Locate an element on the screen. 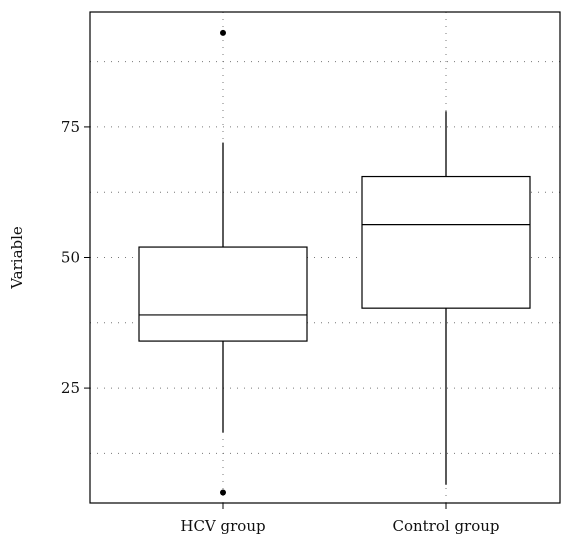 The height and width of the screenshot is (541, 576). y-axis-title: Variable is located at coordinates (17, 258).